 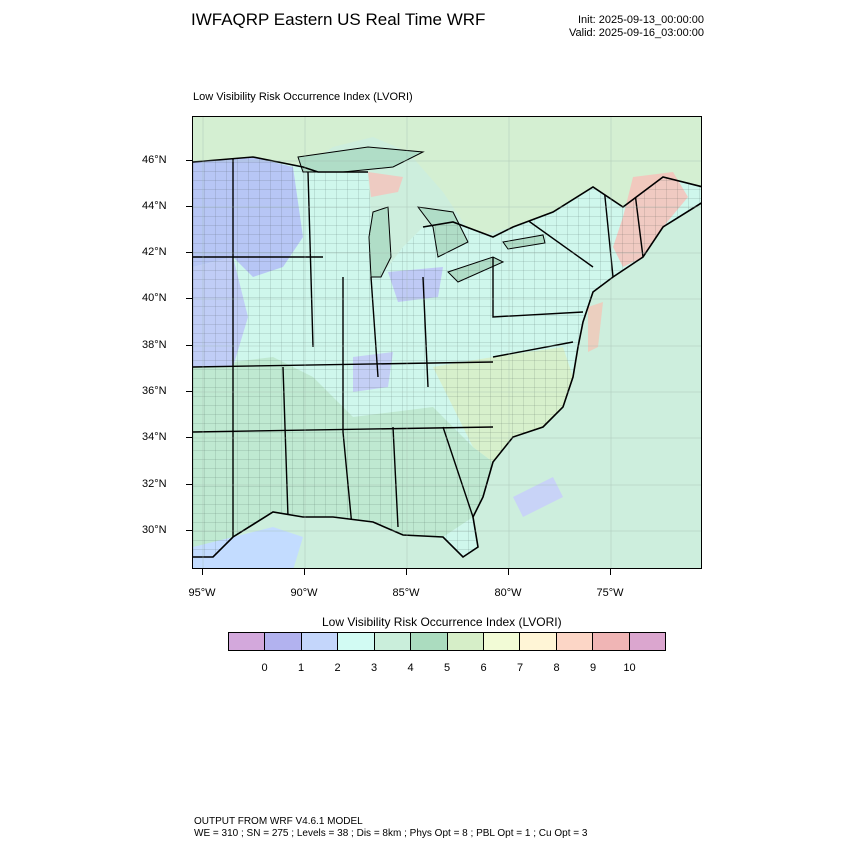 What do you see at coordinates (538, 497) in the screenshot?
I see `atlantic-low-patch` at bounding box center [538, 497].